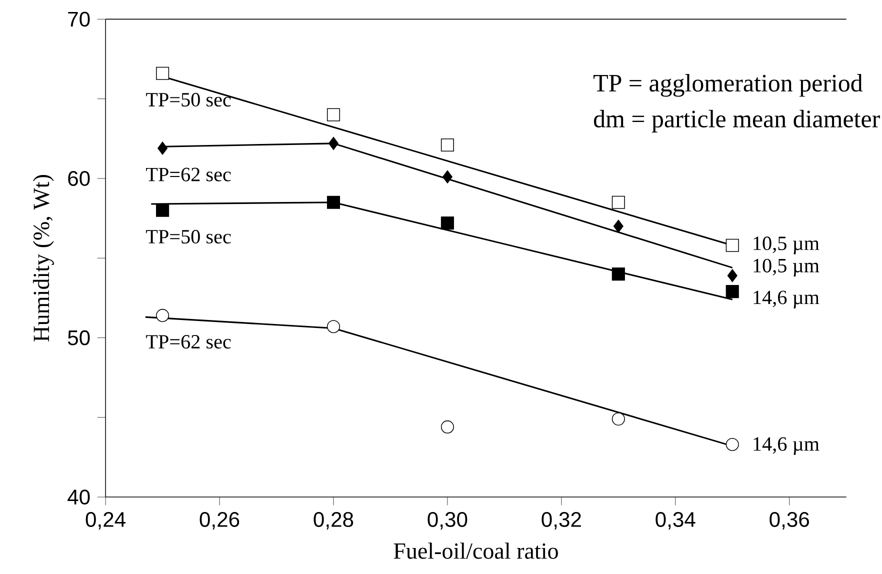 The width and height of the screenshot is (882, 574). What do you see at coordinates (334, 521) in the screenshot?
I see `x-tick-label: 0,28` at bounding box center [334, 521].